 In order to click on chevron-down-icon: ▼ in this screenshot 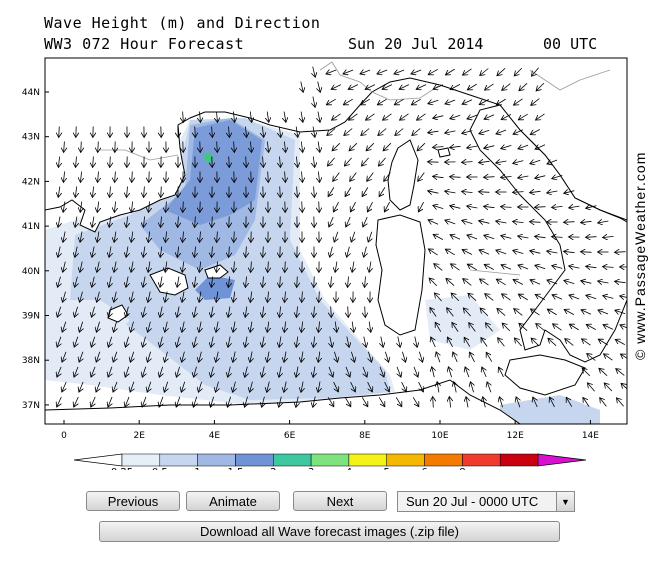, I will do `click(565, 501)`.